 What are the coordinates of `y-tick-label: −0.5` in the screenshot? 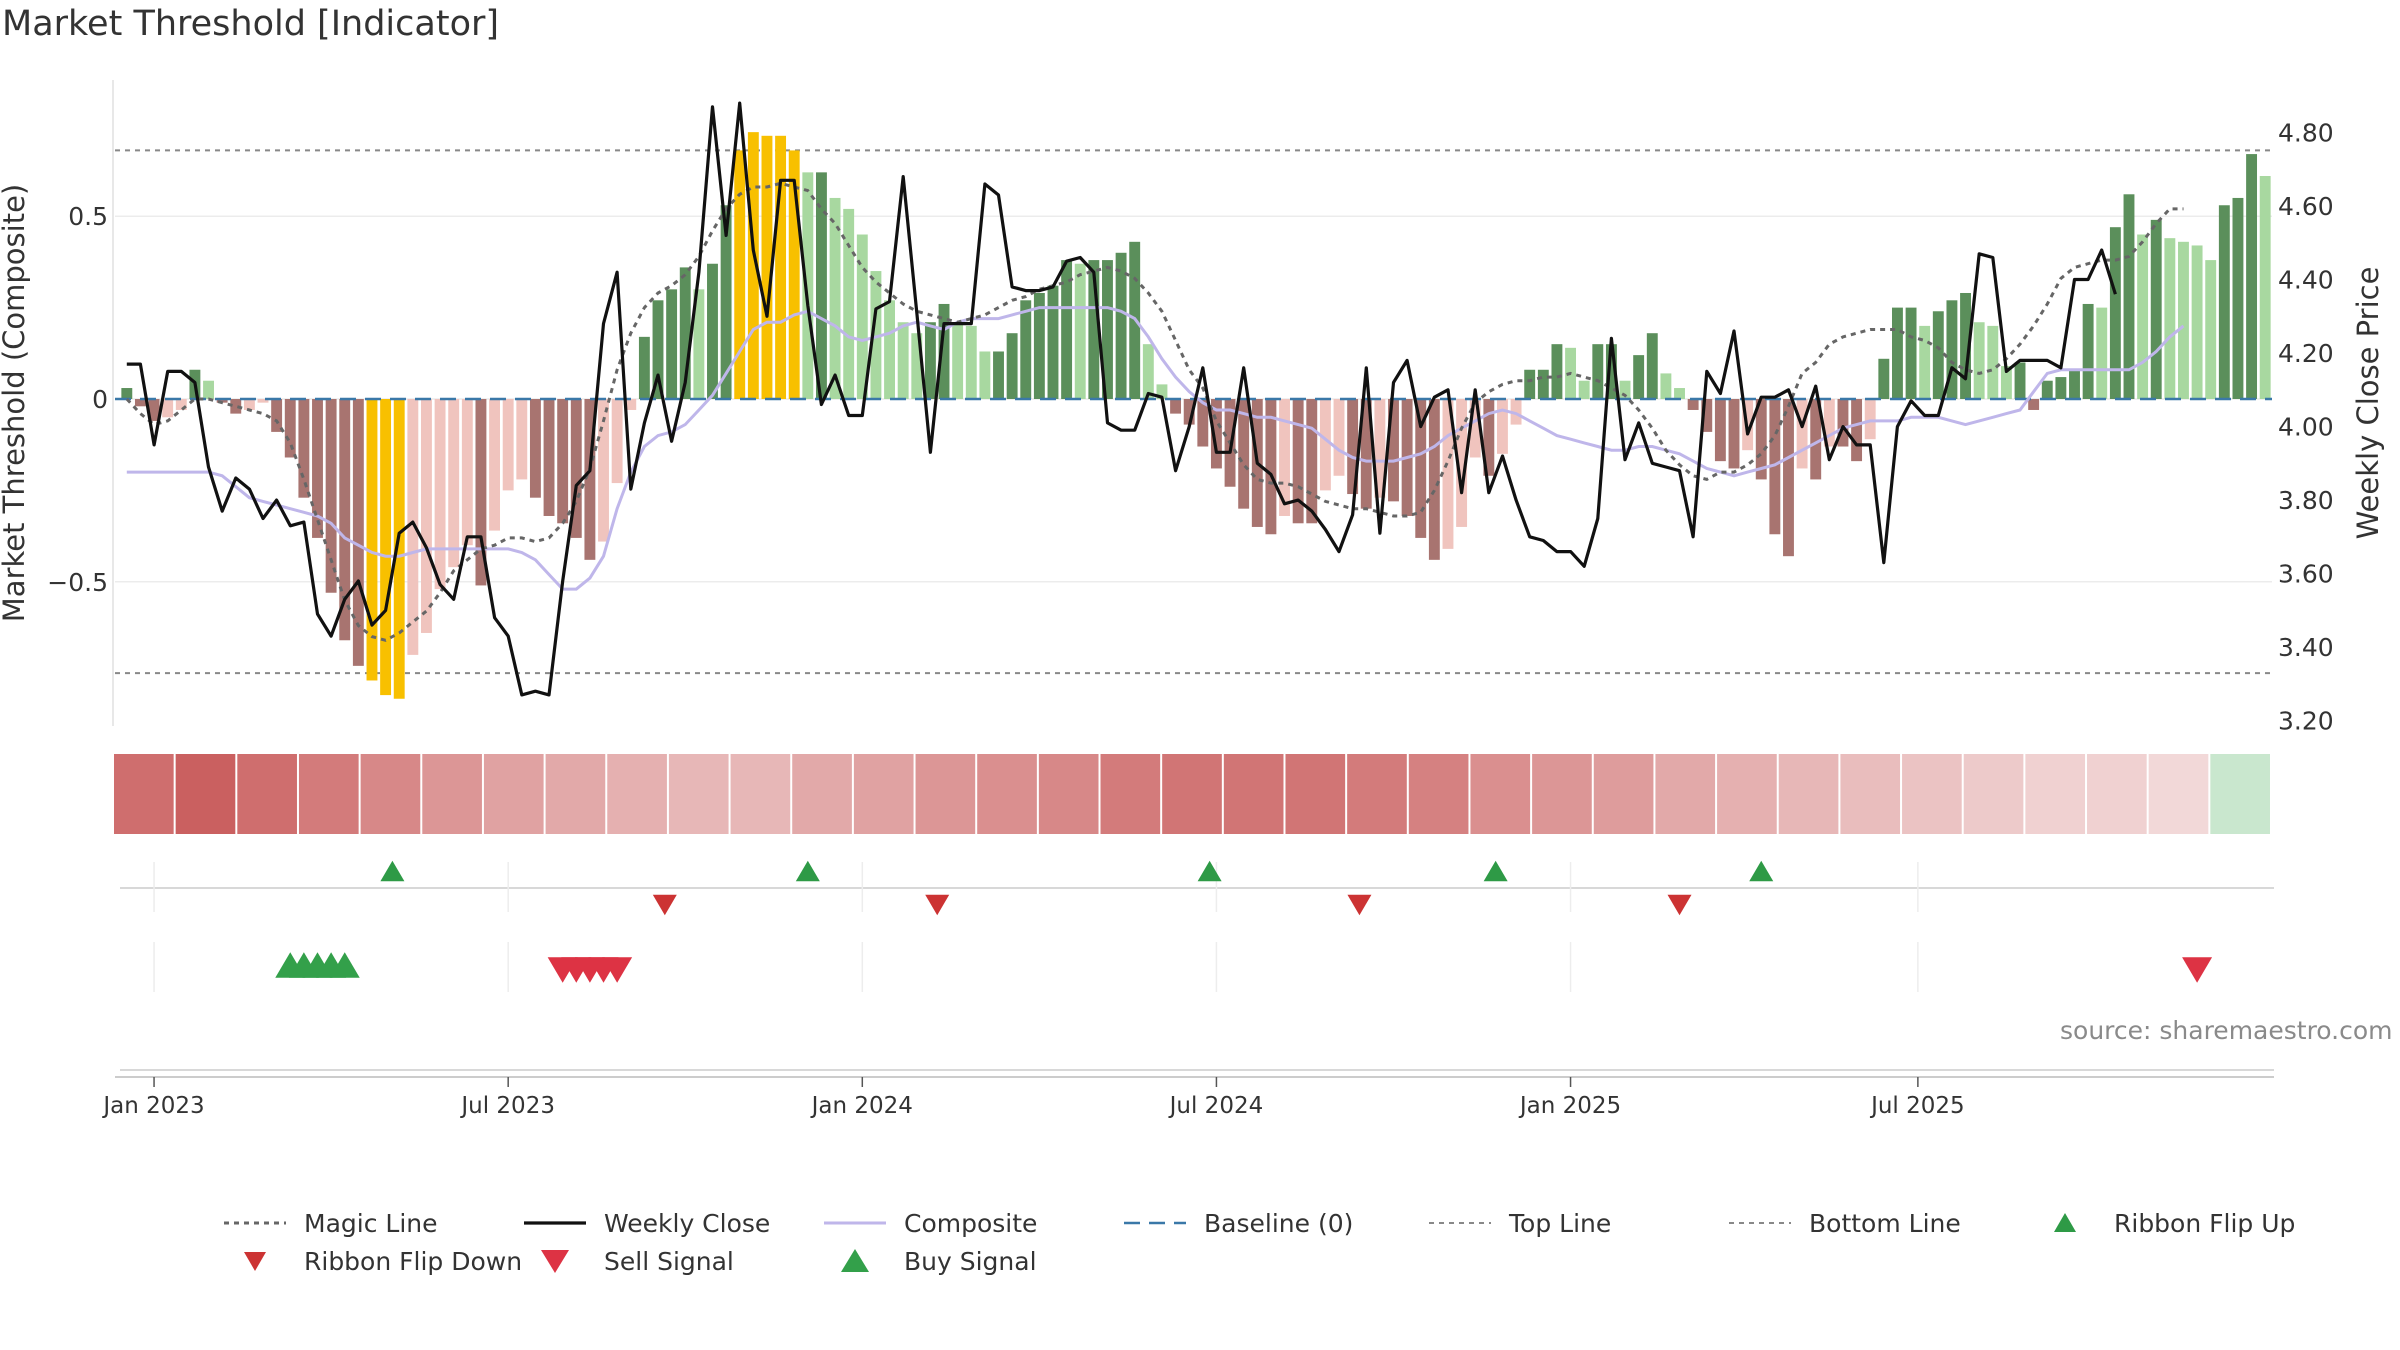 It's located at (77, 582).